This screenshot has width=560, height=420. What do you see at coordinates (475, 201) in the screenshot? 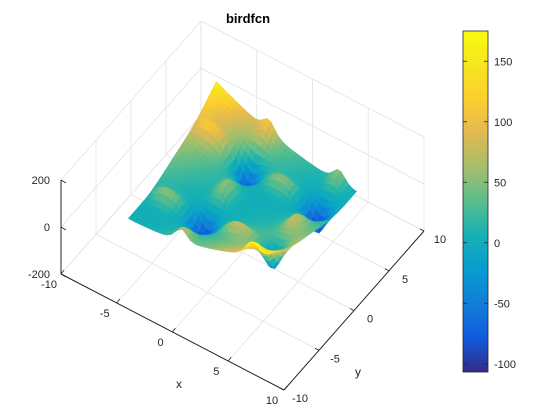
I see `colorbar-fill` at bounding box center [475, 201].